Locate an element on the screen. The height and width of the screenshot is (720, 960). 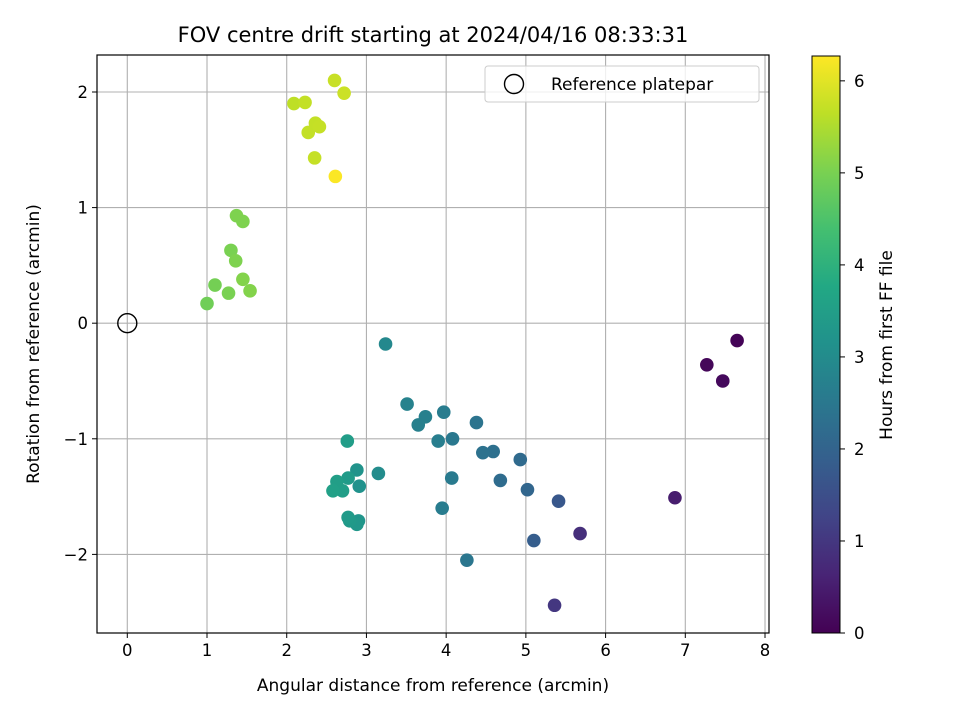
colorbar: 0 1 2 3 4 5 6 Hours from first FF file is located at coordinates (854, 349).